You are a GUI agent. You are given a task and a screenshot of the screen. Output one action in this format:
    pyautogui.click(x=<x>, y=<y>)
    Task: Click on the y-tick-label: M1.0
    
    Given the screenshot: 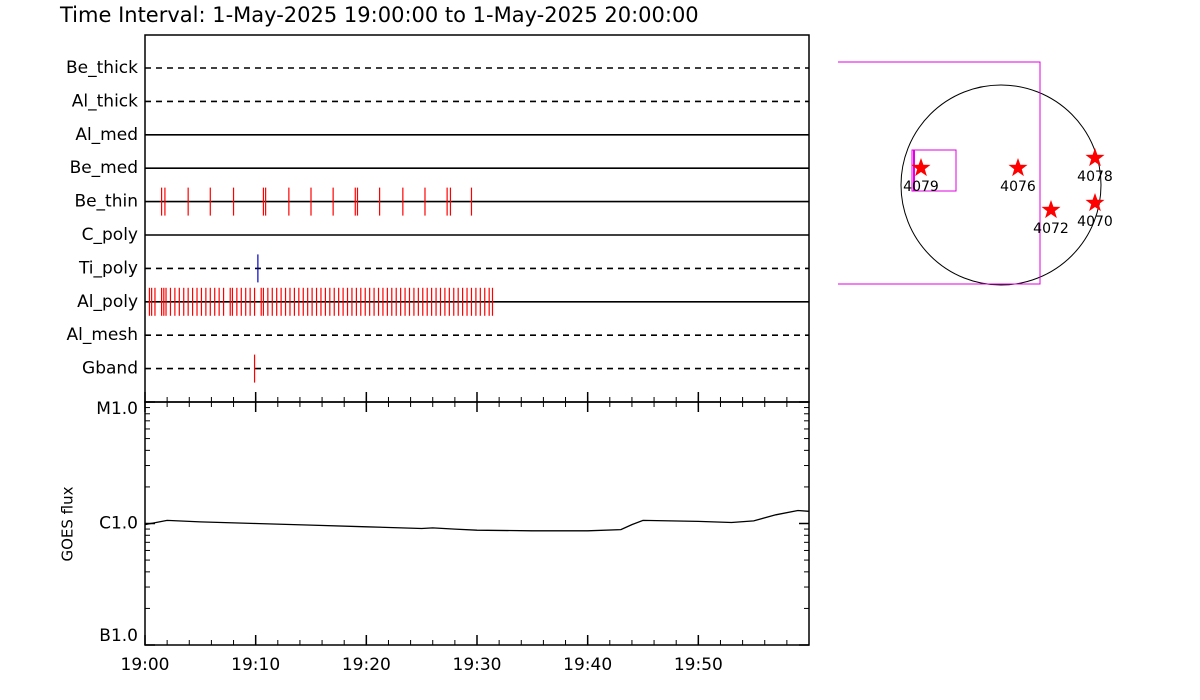 What is the action you would take?
    pyautogui.click(x=117, y=409)
    